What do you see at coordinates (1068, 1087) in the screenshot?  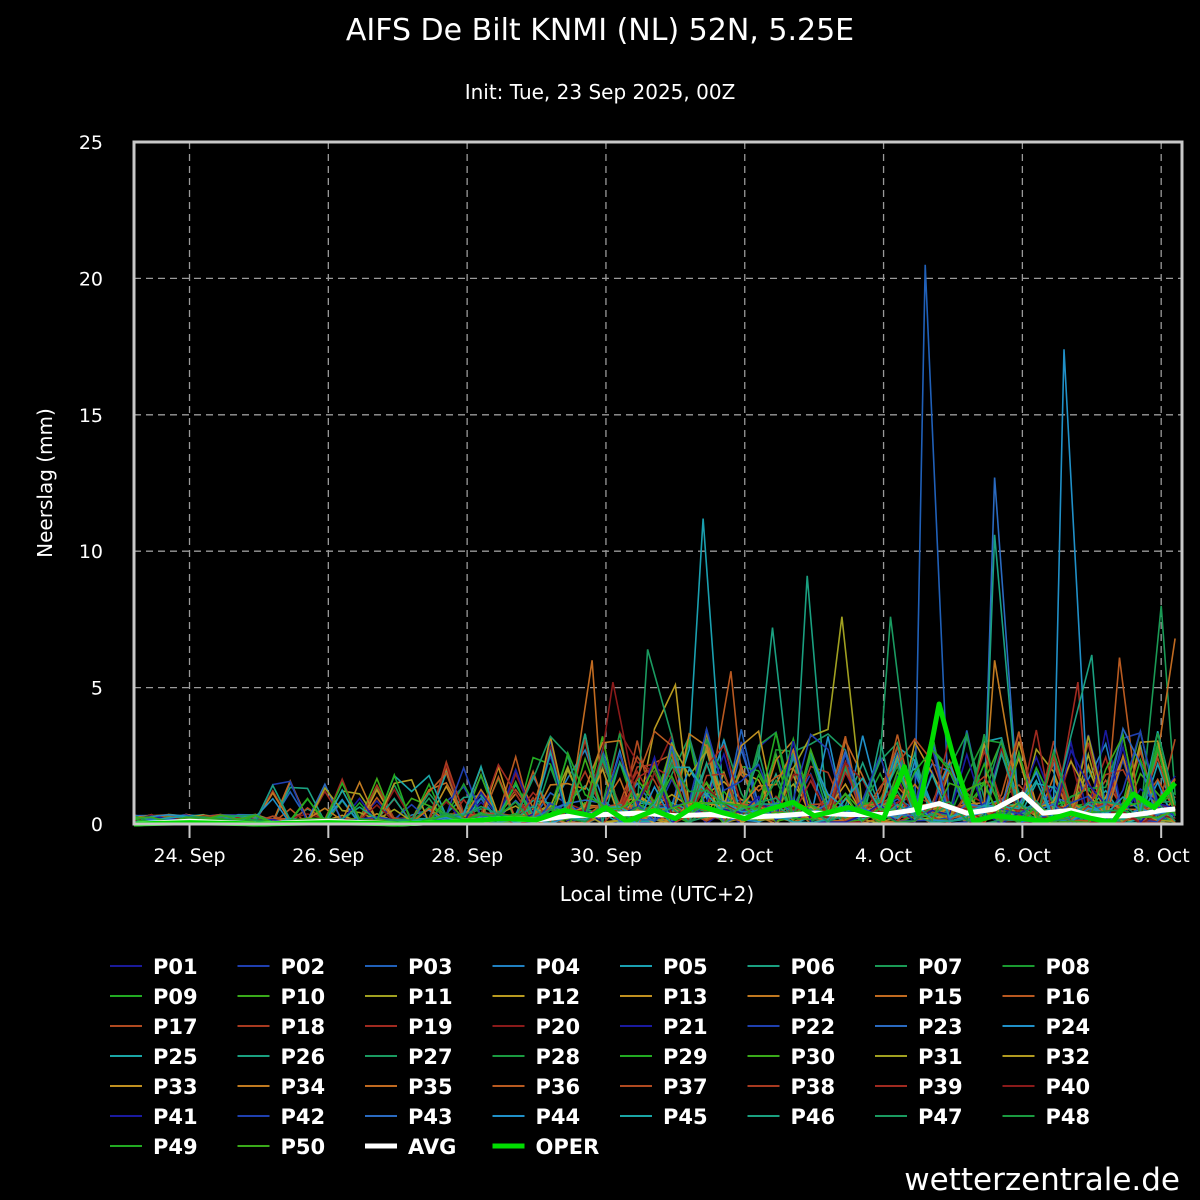 I see `legend-label-p40: P40` at bounding box center [1068, 1087].